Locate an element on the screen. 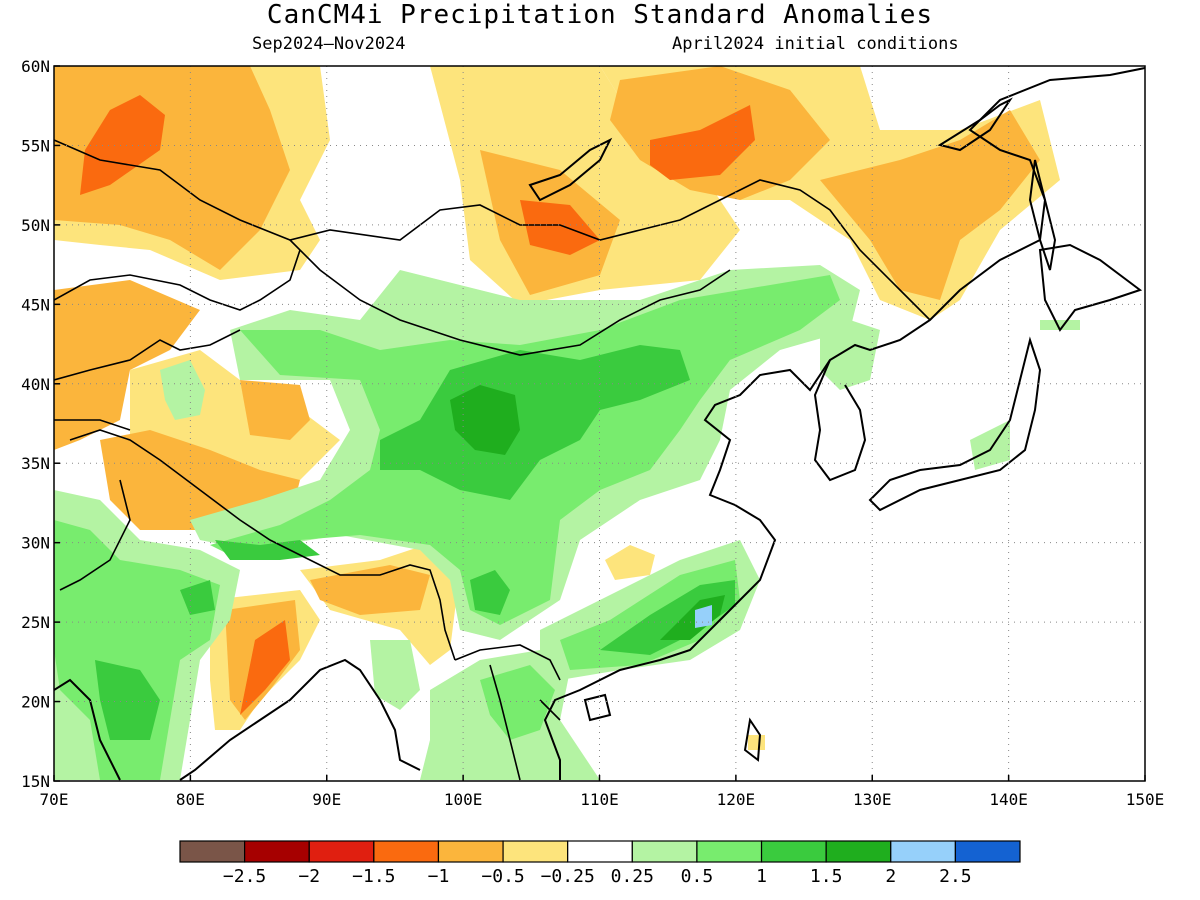 This screenshot has width=1200, height=900. lat-tick-label: 50N is located at coordinates (35, 225).